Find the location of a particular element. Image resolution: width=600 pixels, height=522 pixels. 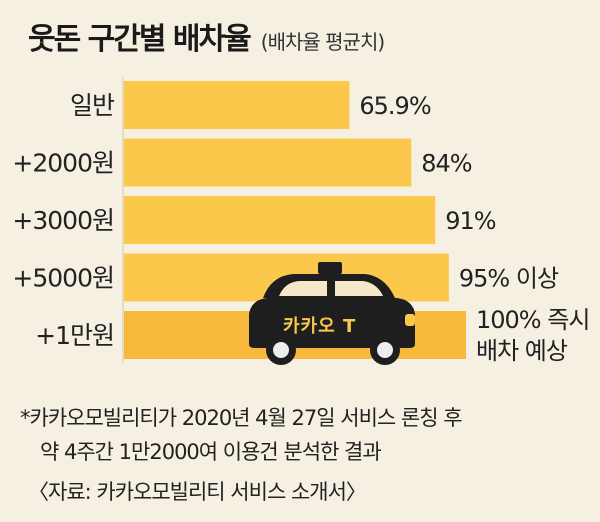

value-label-2: 91% is located at coordinates (470, 221).